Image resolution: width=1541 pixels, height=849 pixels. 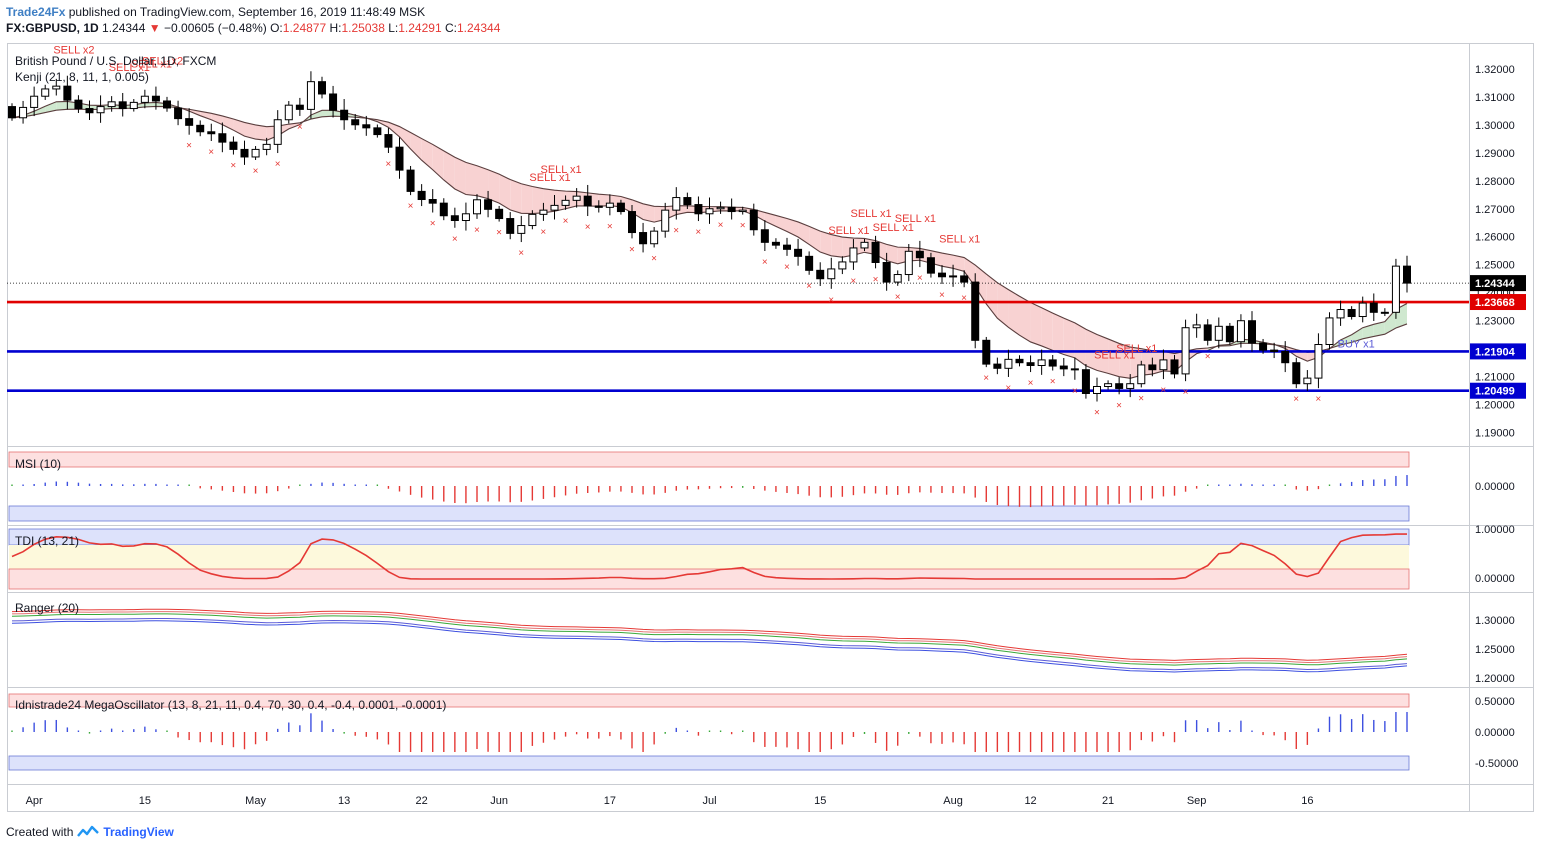 What do you see at coordinates (1495, 266) in the screenshot?
I see `price-tick-label: 1.25000` at bounding box center [1495, 266].